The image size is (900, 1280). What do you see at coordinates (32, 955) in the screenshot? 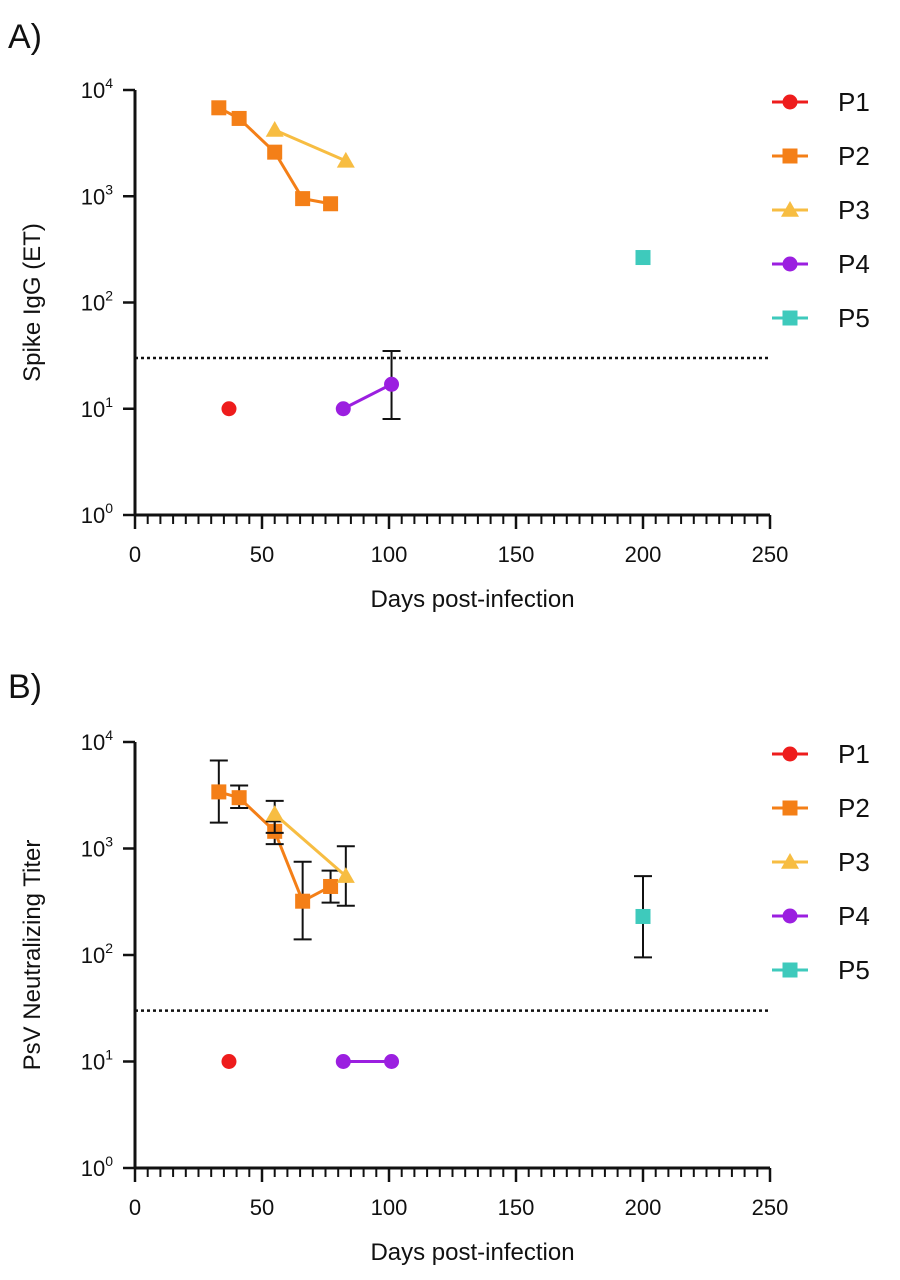
I see `y-axis-title: PsV Neutralizing Titer` at bounding box center [32, 955].